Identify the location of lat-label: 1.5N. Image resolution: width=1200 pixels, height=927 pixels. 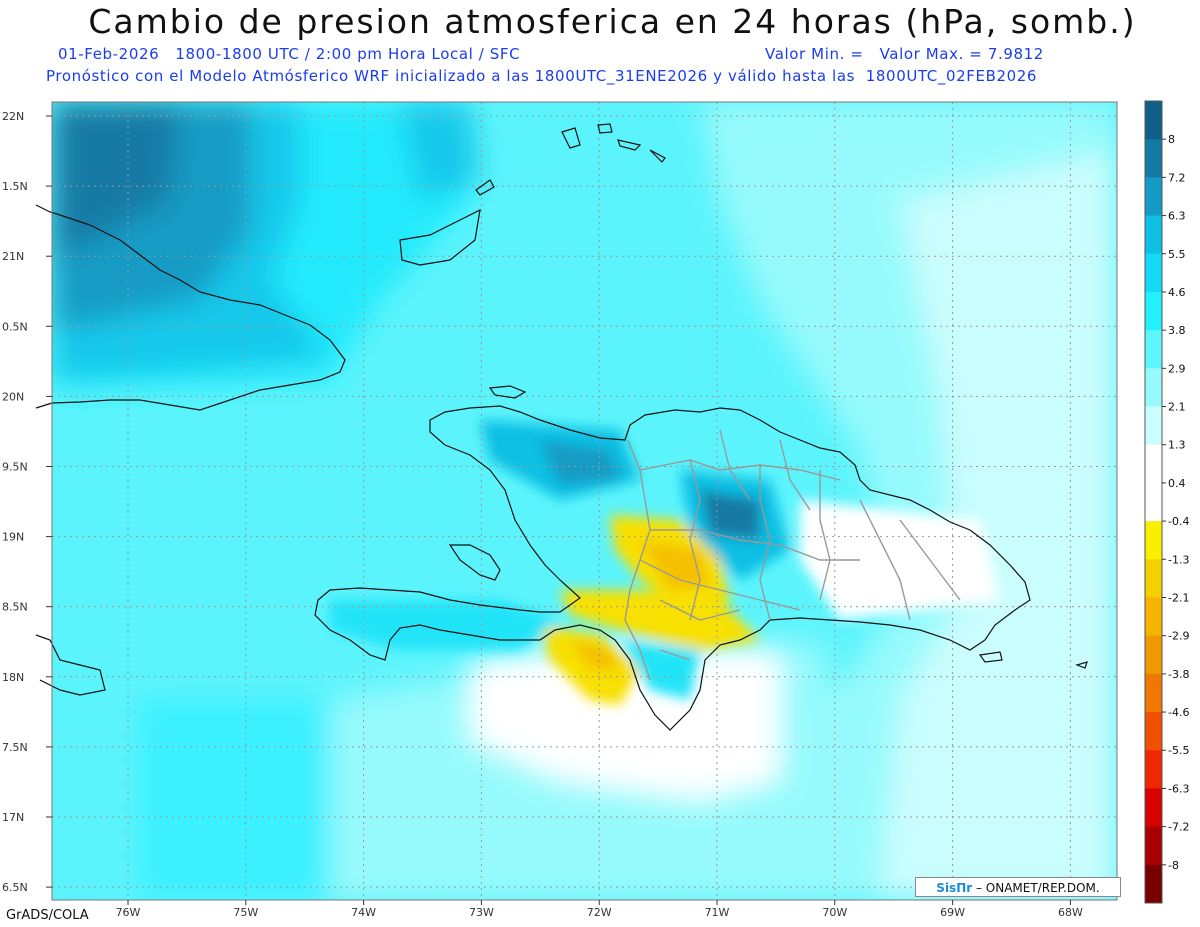
(15, 186).